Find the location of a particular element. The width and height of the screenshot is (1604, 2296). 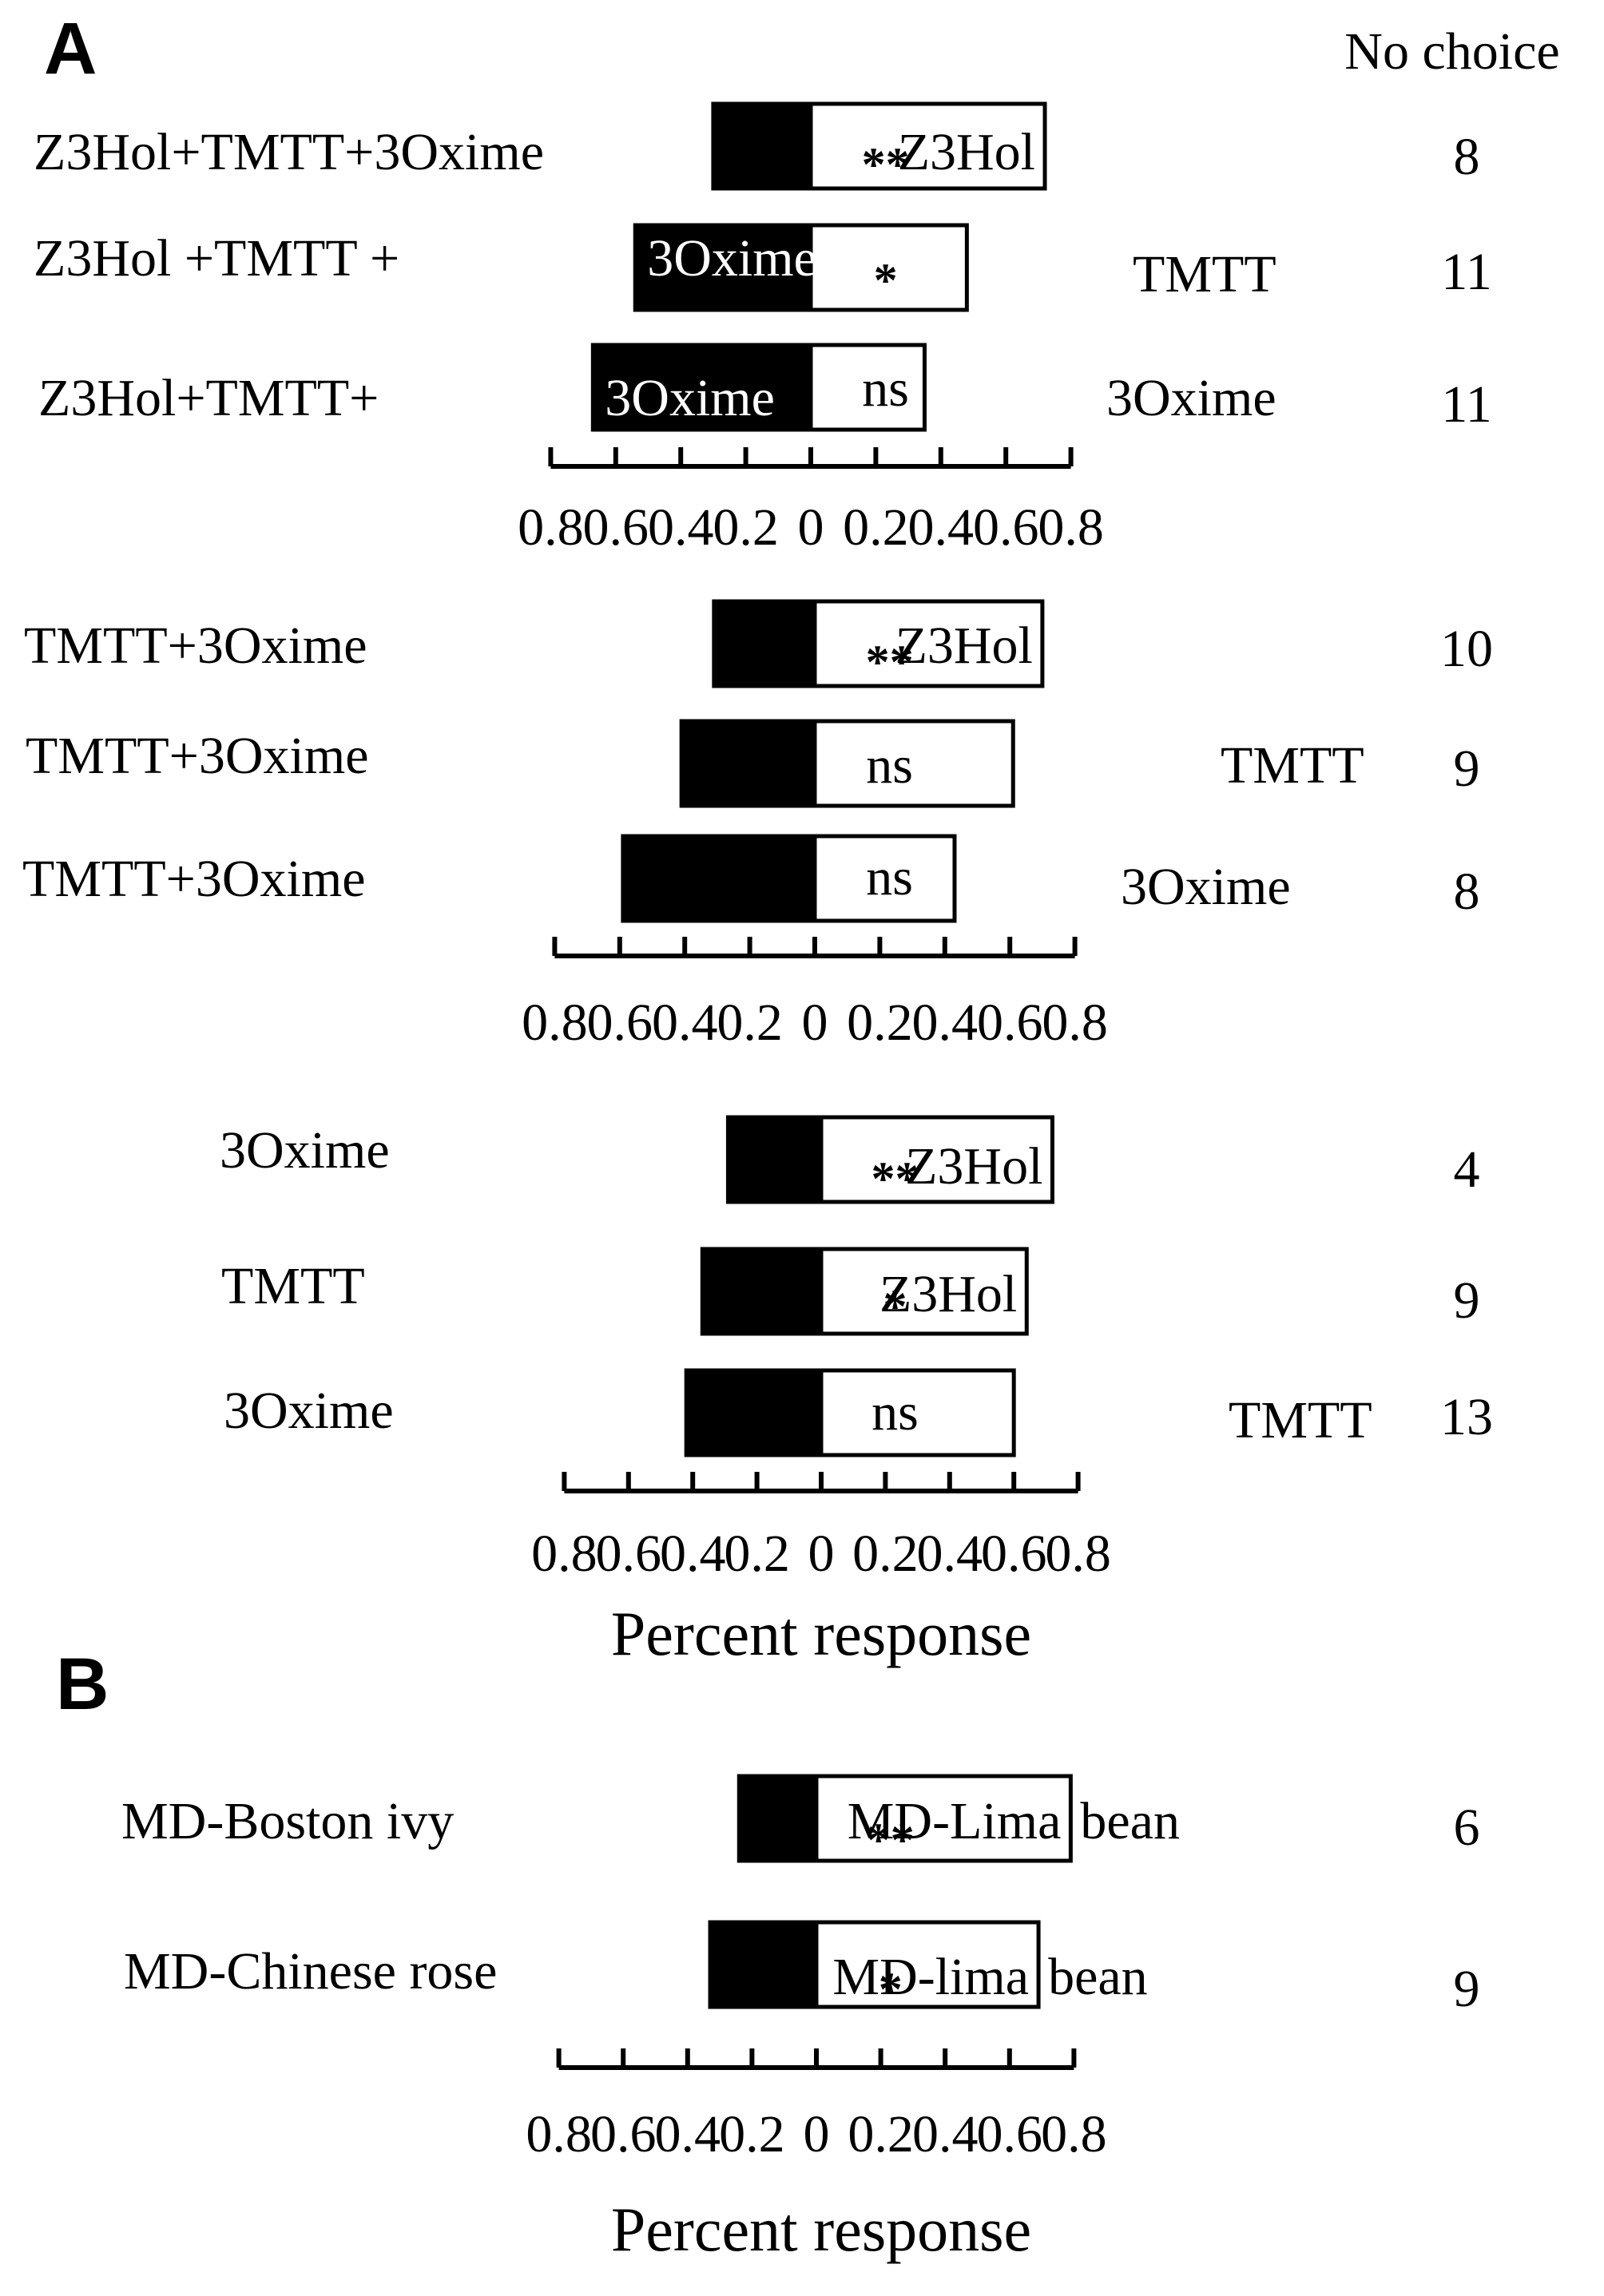

no-choice-count: 4 is located at coordinates (1467, 1169).